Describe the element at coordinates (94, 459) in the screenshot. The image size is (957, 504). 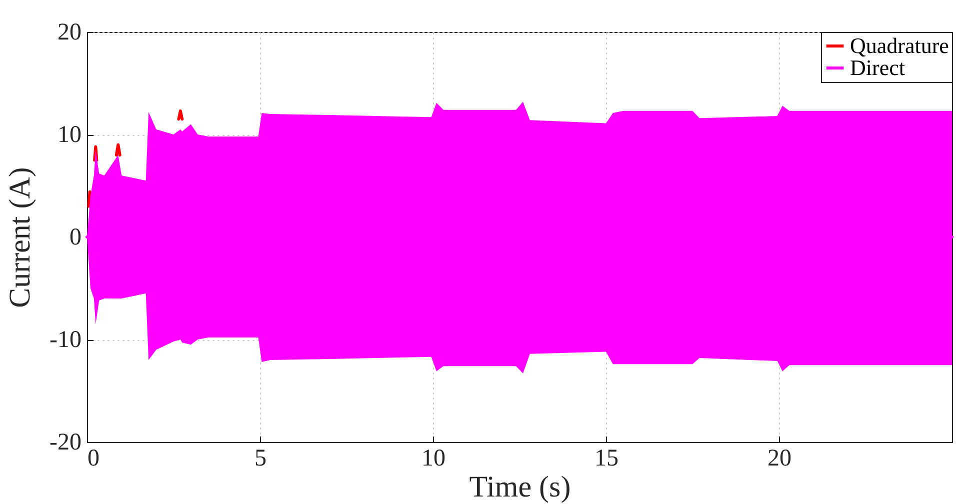
I see `x-tick-label: 0` at that location.